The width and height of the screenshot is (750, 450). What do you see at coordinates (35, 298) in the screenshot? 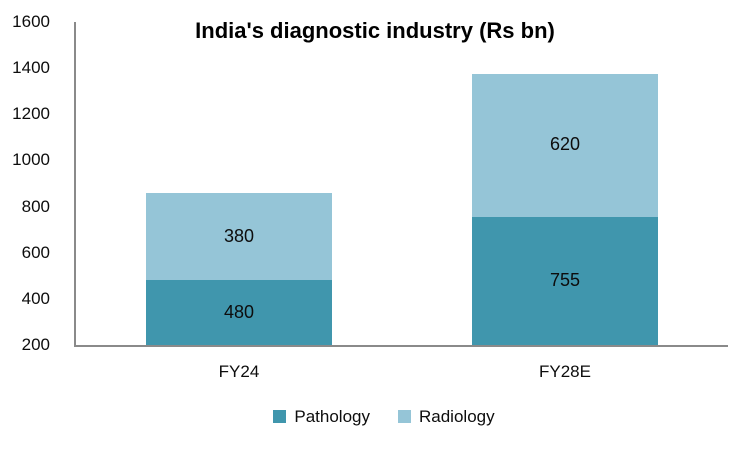
I see `y-axis-tick-label: 400` at bounding box center [35, 298].